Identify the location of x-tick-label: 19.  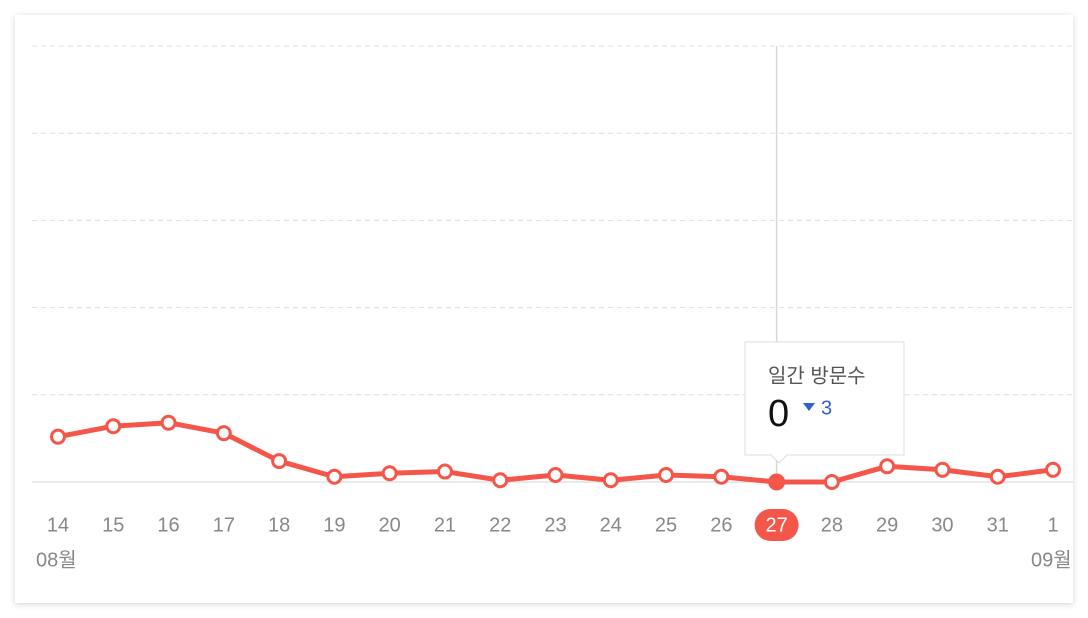
(334, 525).